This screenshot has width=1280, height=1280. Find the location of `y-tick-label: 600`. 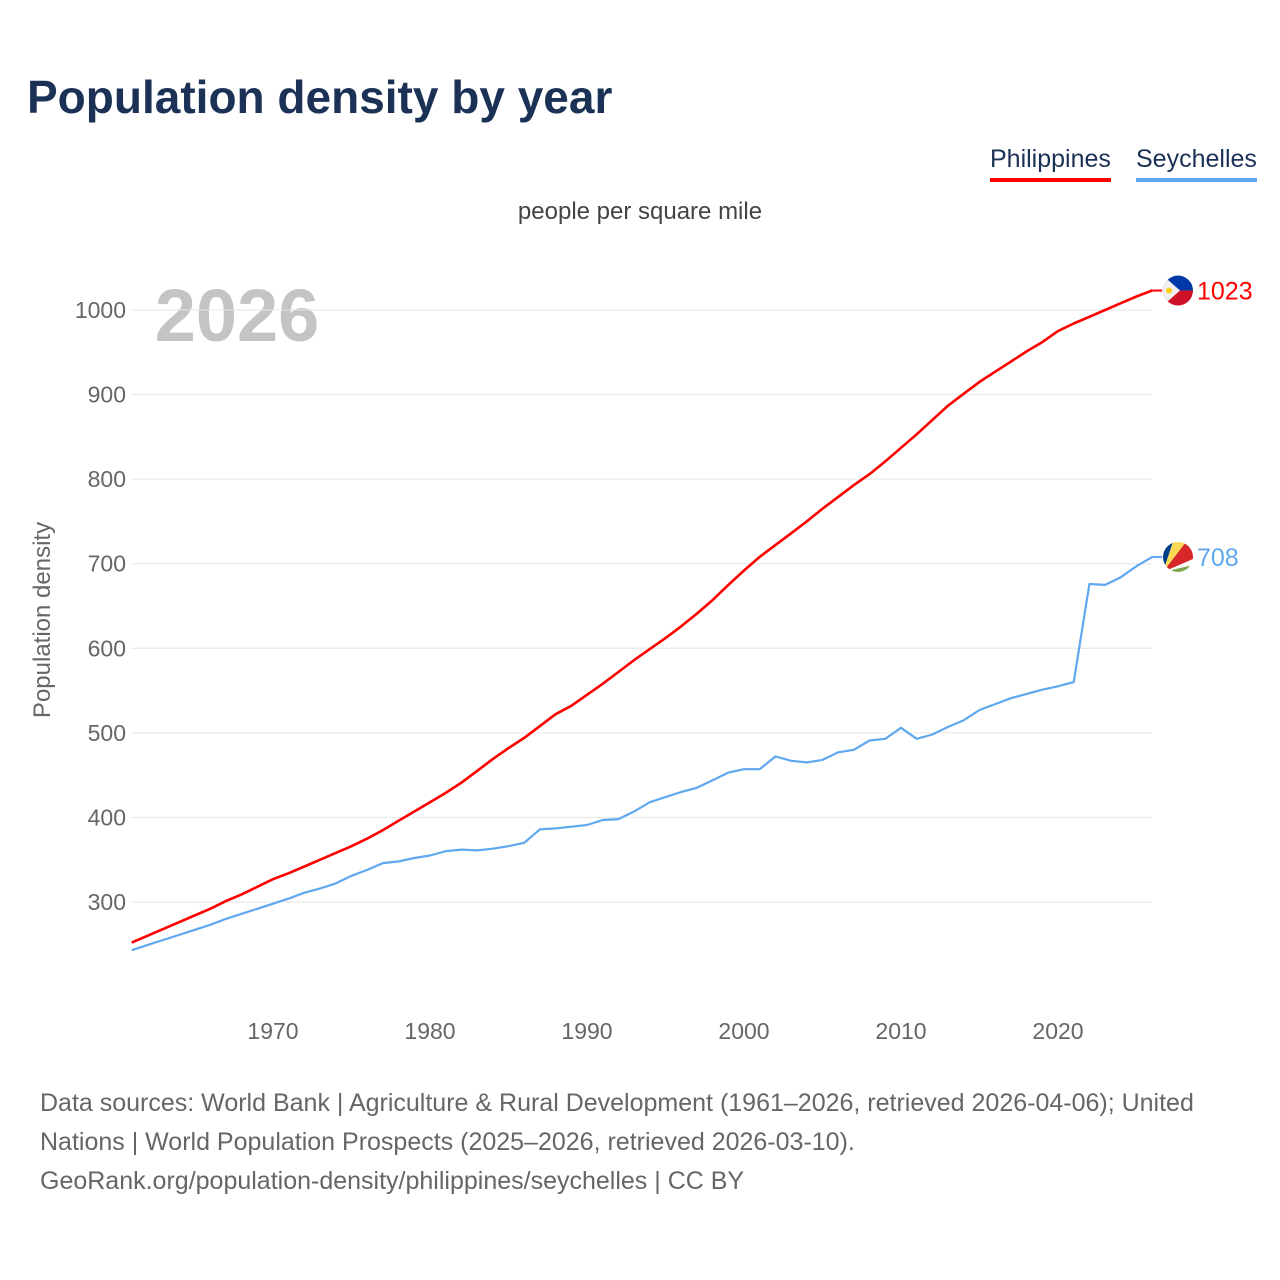

y-tick-label: 600 is located at coordinates (107, 648).